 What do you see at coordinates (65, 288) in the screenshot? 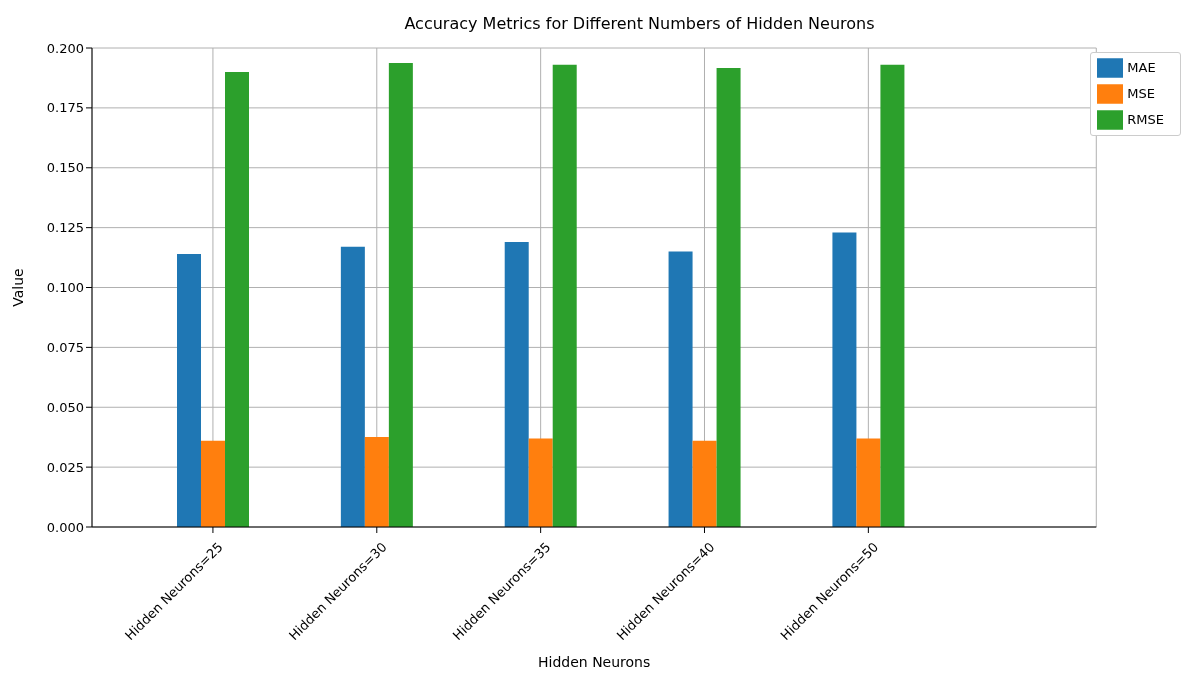
I see `y-tick-label: 0.100` at bounding box center [65, 288].